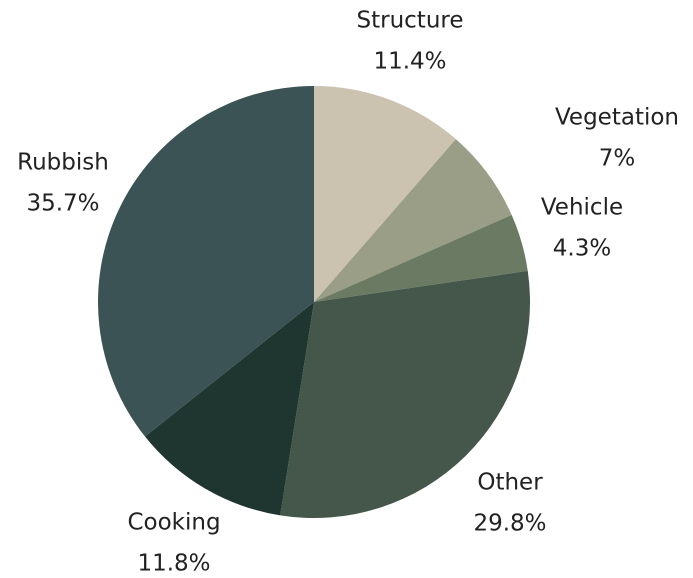 This screenshot has height=578, width=693. What do you see at coordinates (63, 163) in the screenshot?
I see `slice-label: Rubbish` at bounding box center [63, 163].